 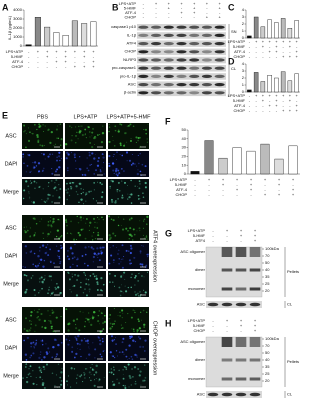 What do you see at coordinates (199, 330) in the screenshot?
I see `condition-label: CHOP` at bounding box center [199, 330].